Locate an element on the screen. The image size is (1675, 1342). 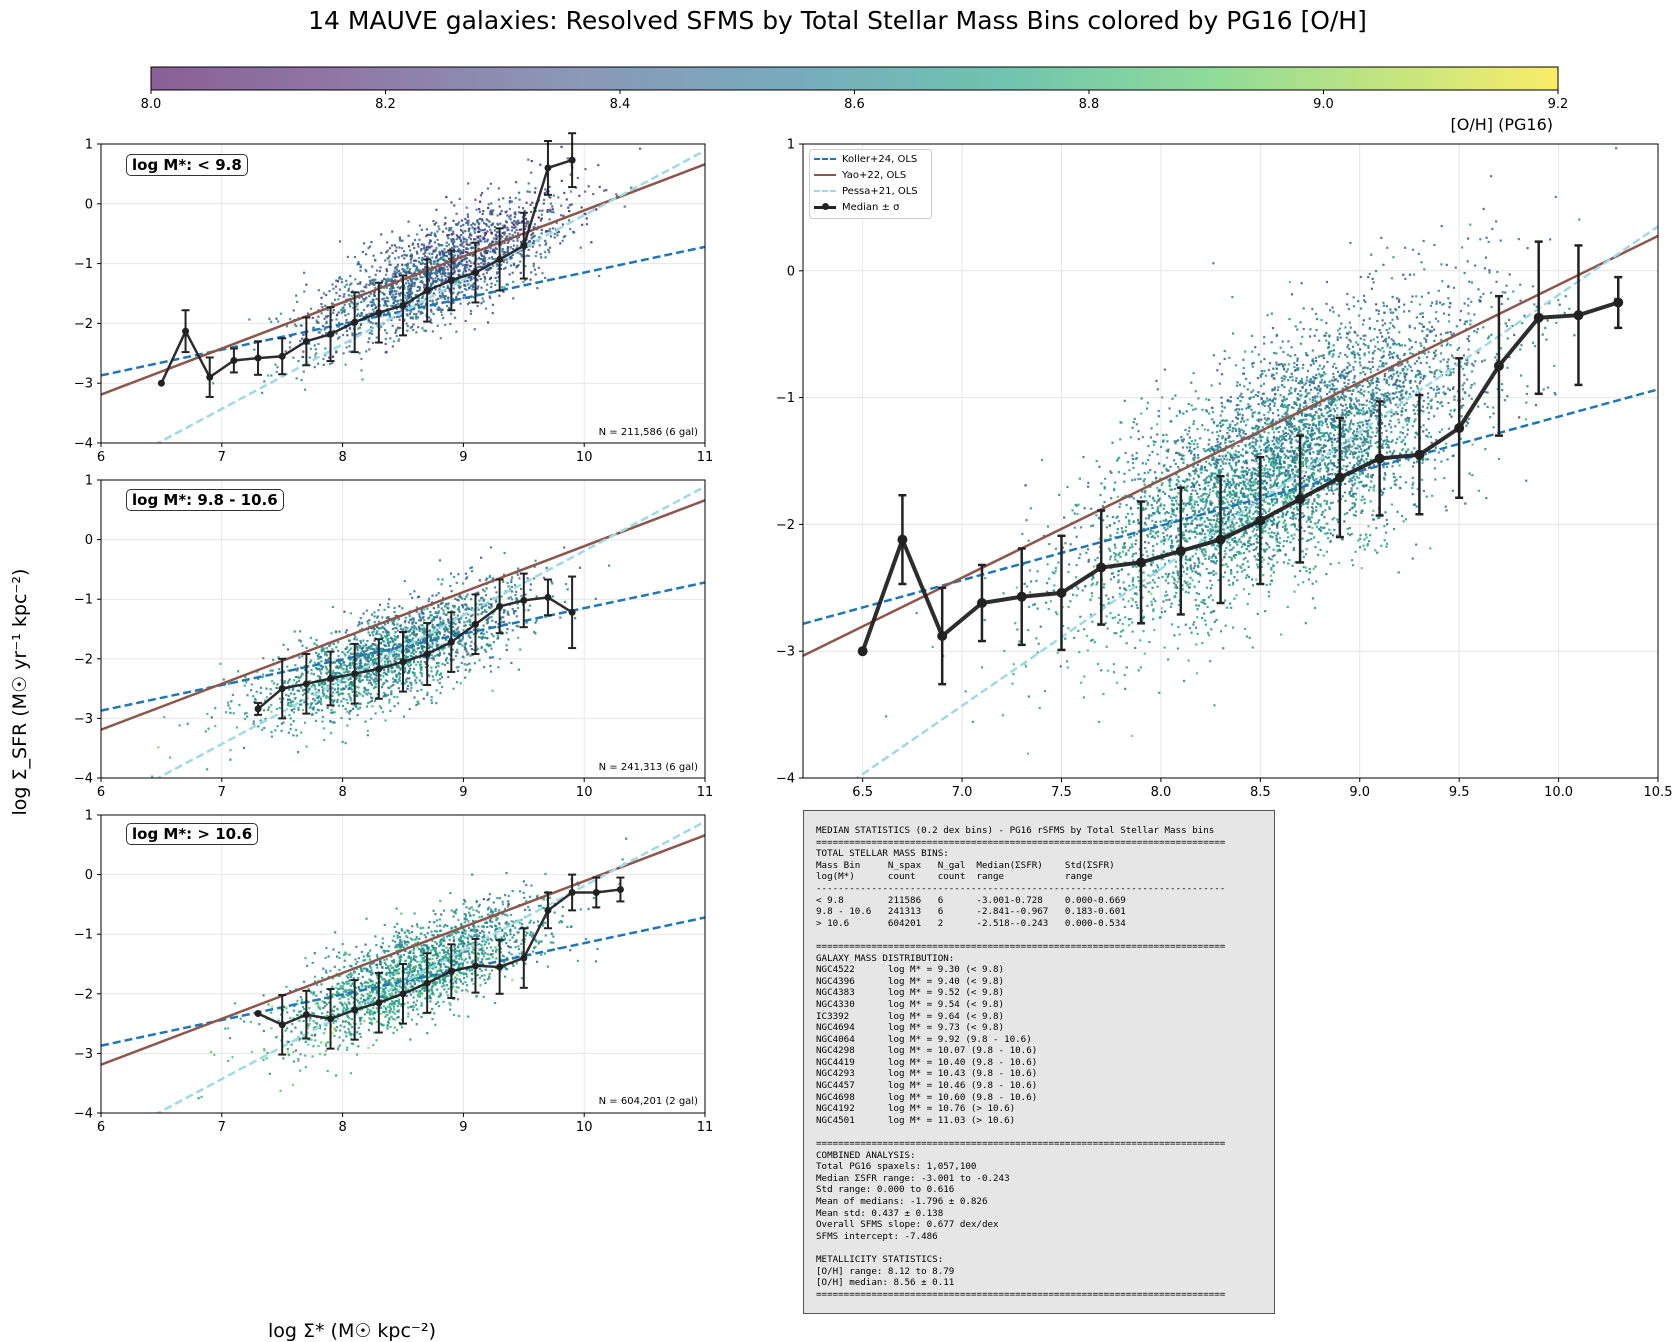
x-tick-label: 6 is located at coordinates (101, 457).